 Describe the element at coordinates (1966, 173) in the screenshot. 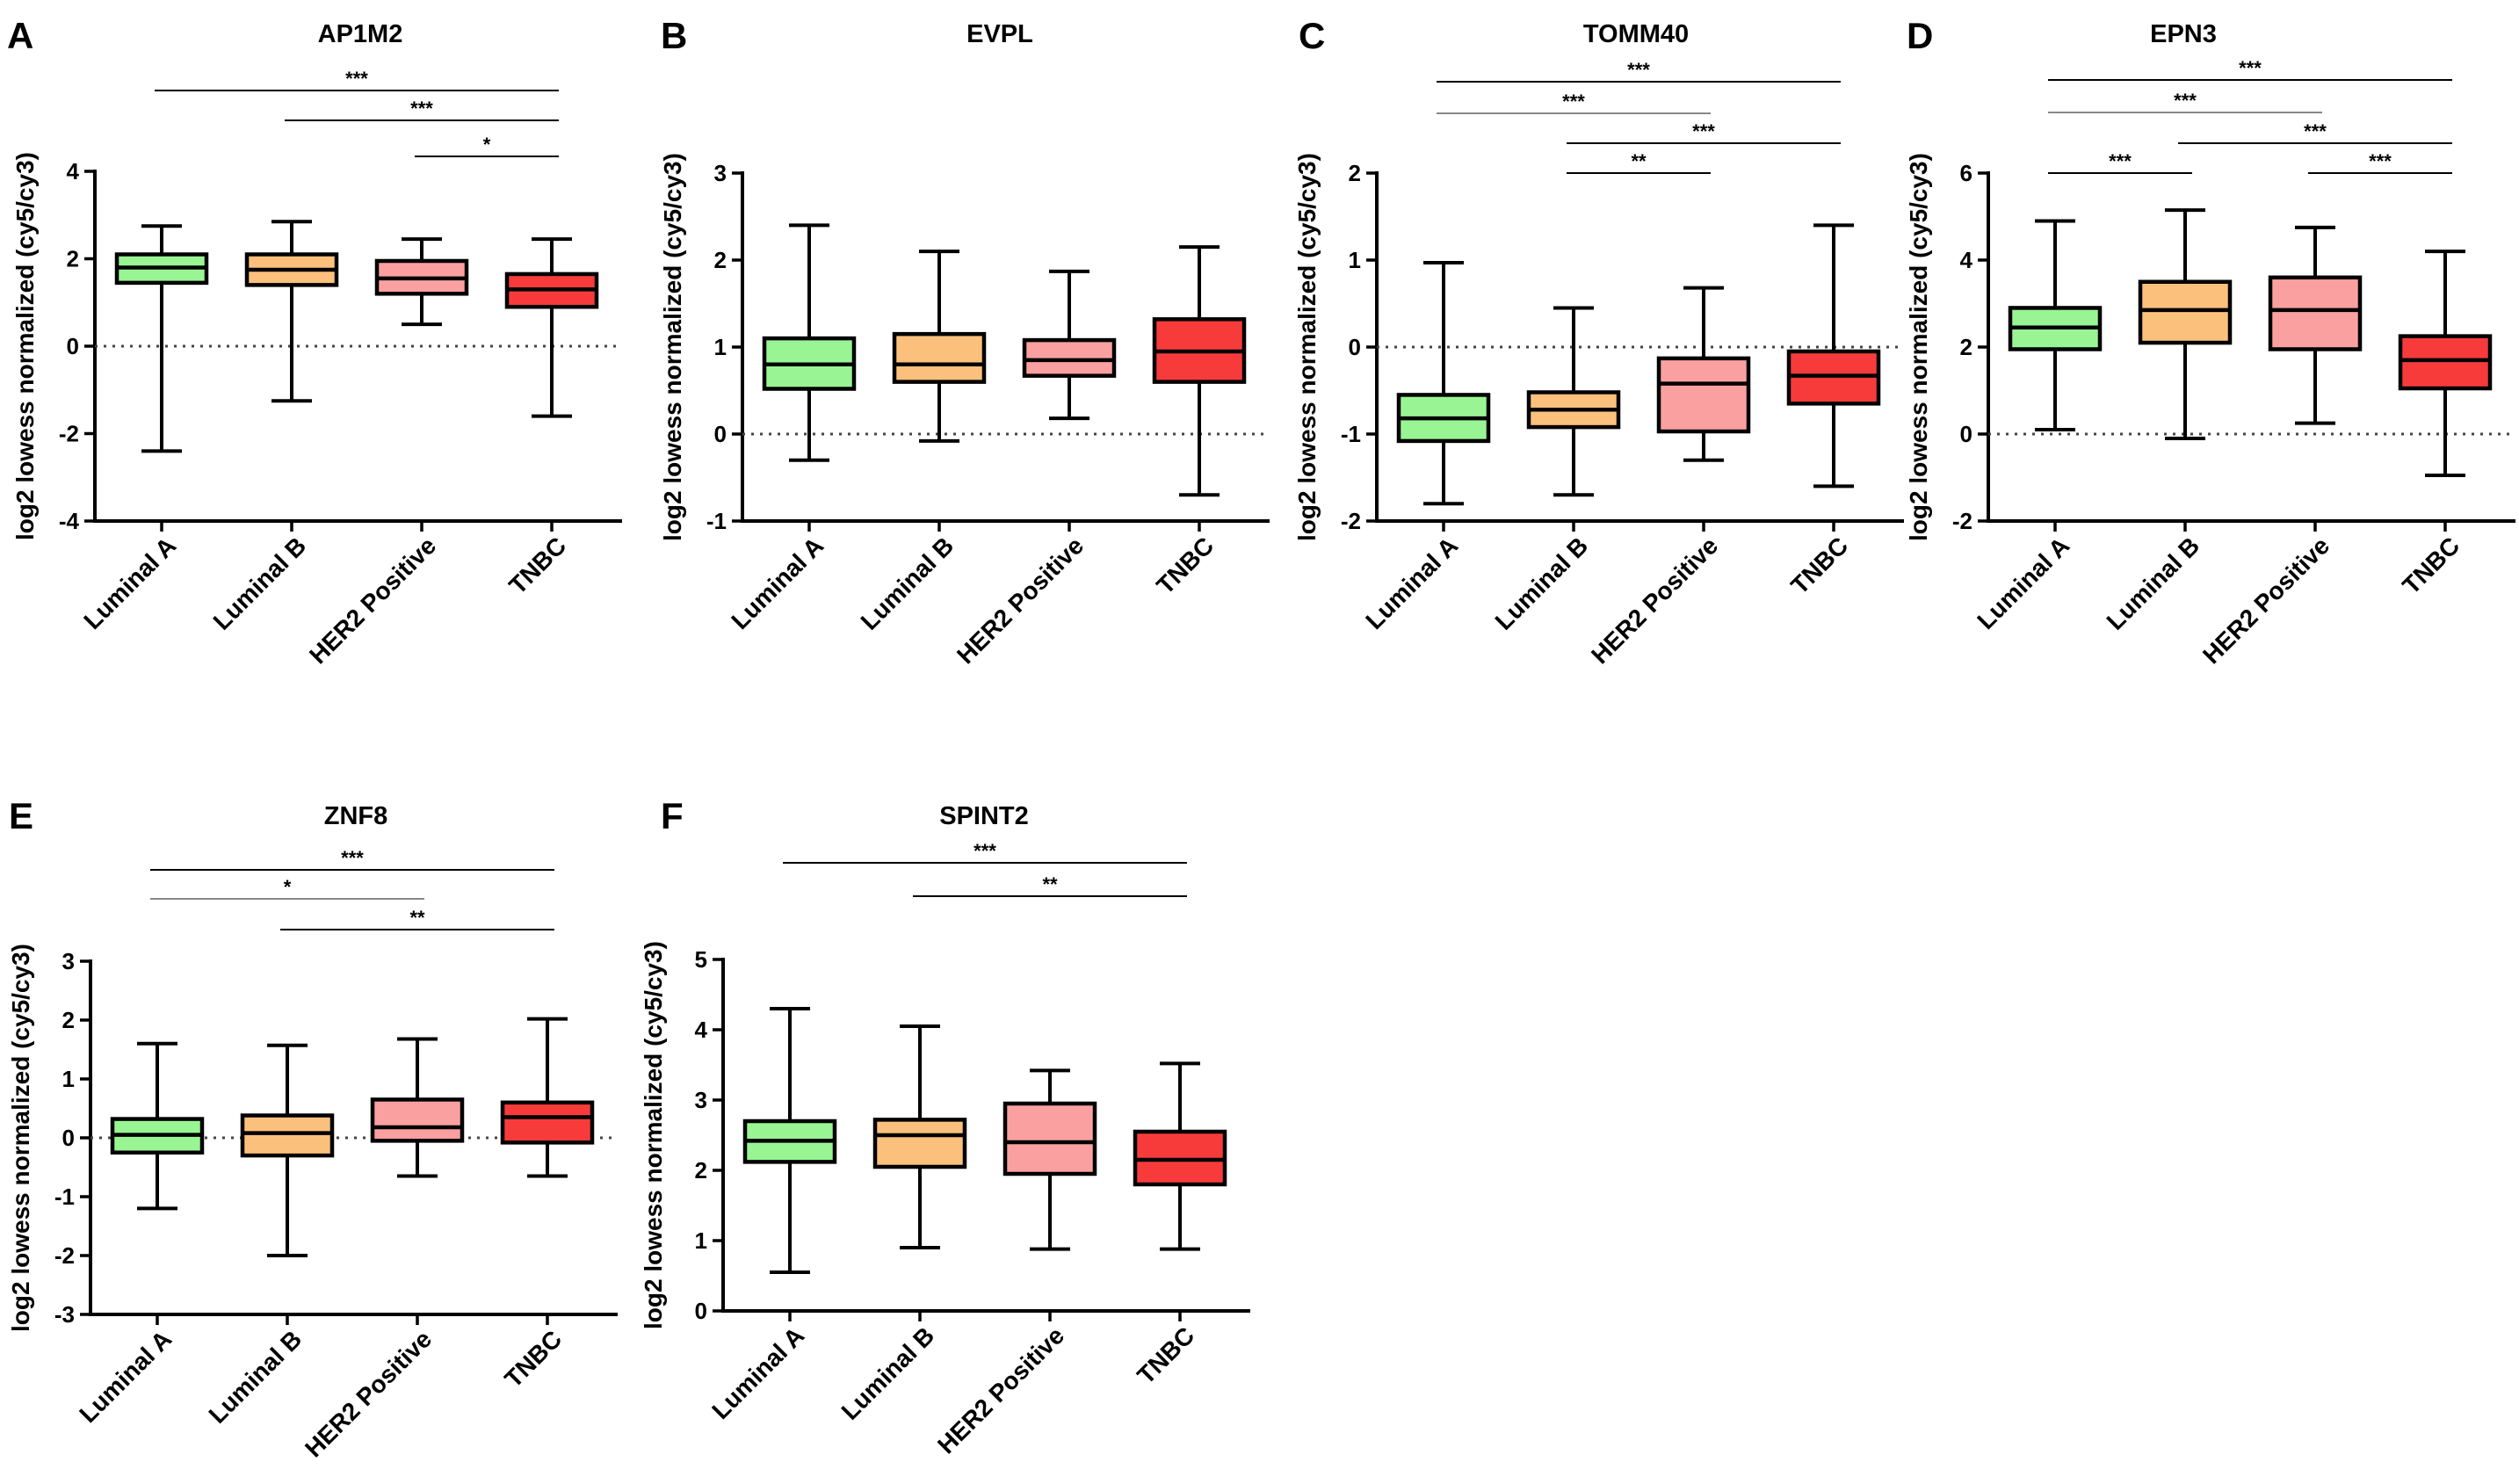

I see `y-tick-label: 6` at that location.